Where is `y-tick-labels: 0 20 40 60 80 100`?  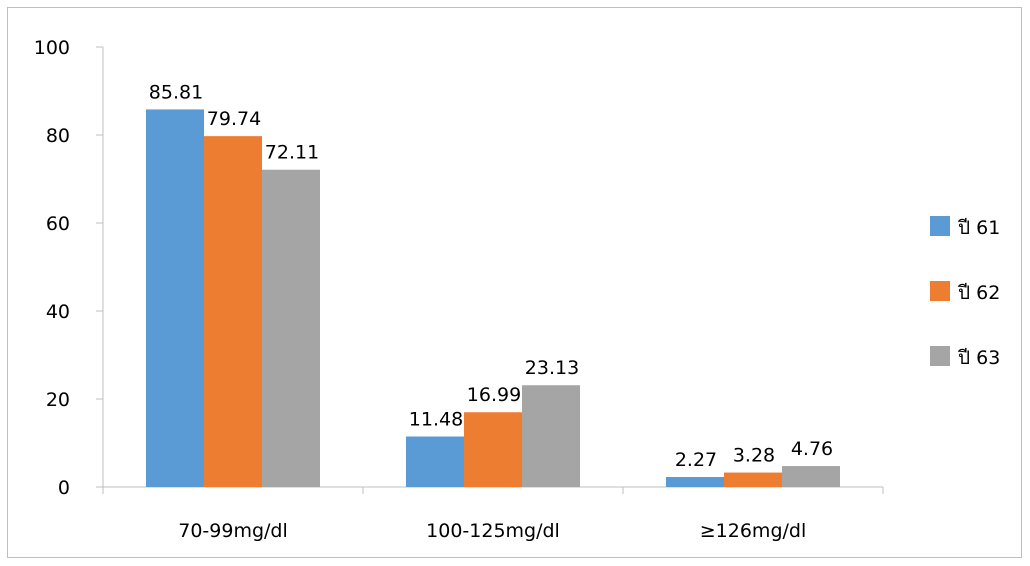
y-tick-labels: 0 20 40 60 80 100 is located at coordinates (52, 268).